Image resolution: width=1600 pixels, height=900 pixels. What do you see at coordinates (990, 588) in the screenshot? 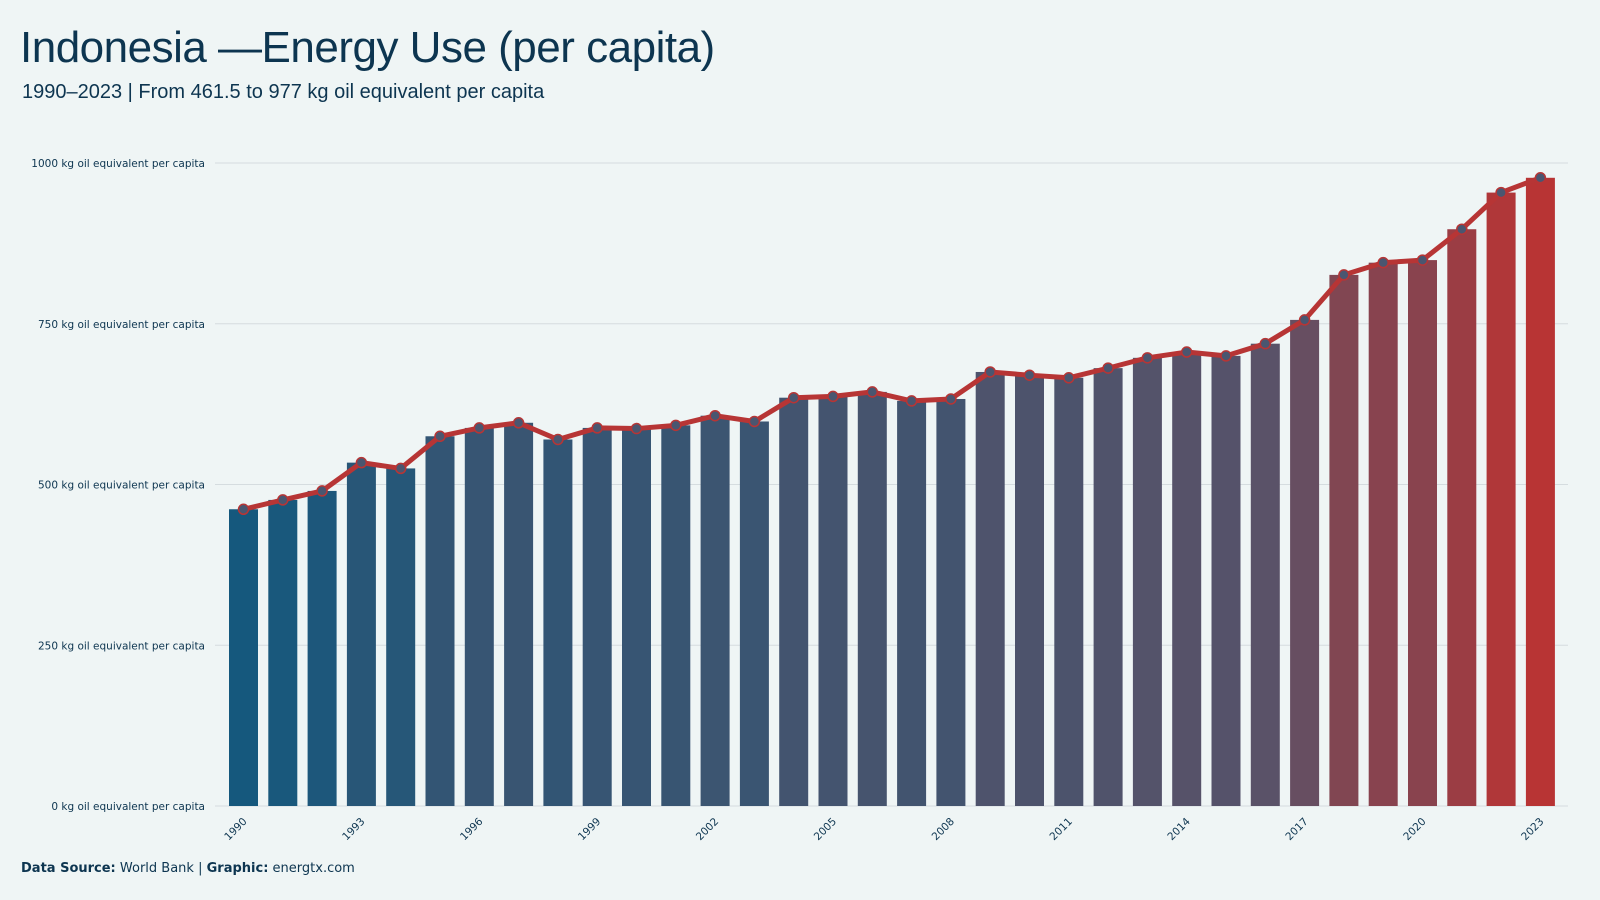
I see `bar-2009` at bounding box center [990, 588].